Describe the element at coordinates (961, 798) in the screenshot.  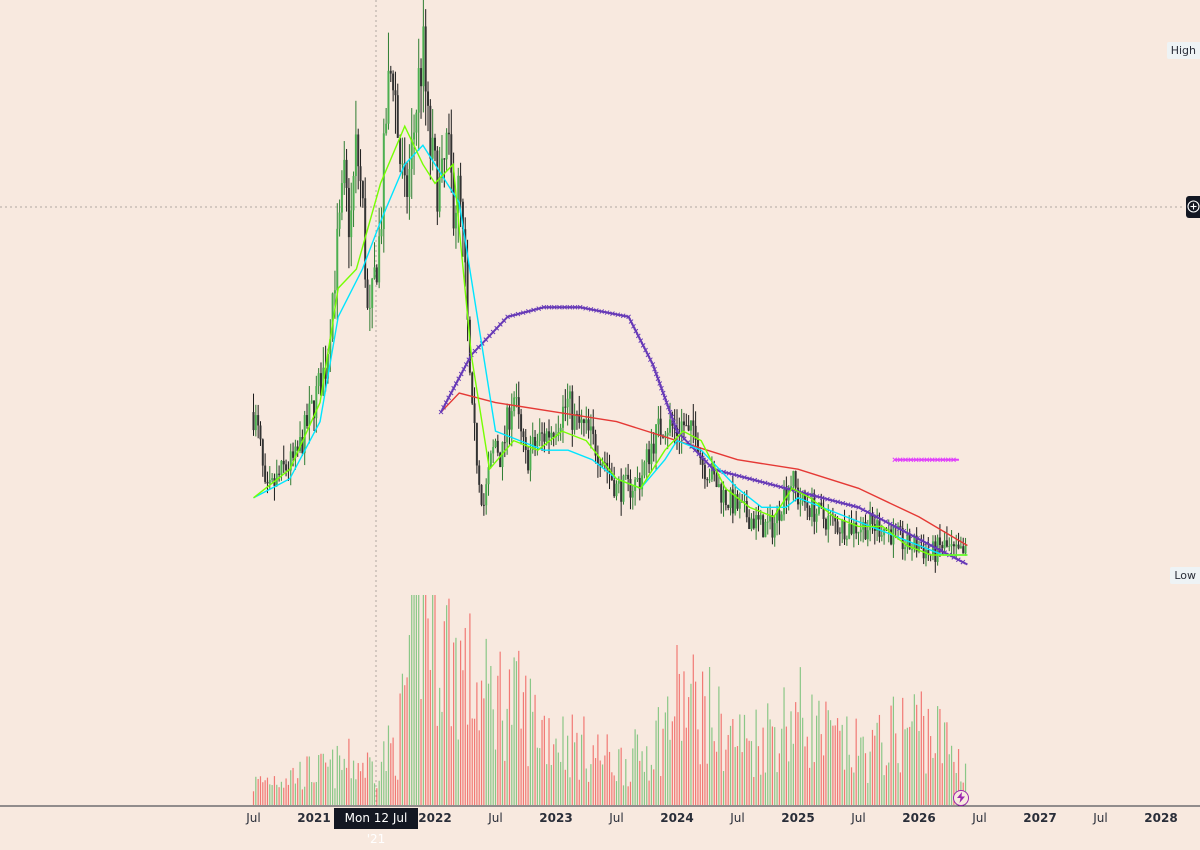
I see `lightning-icon` at that location.